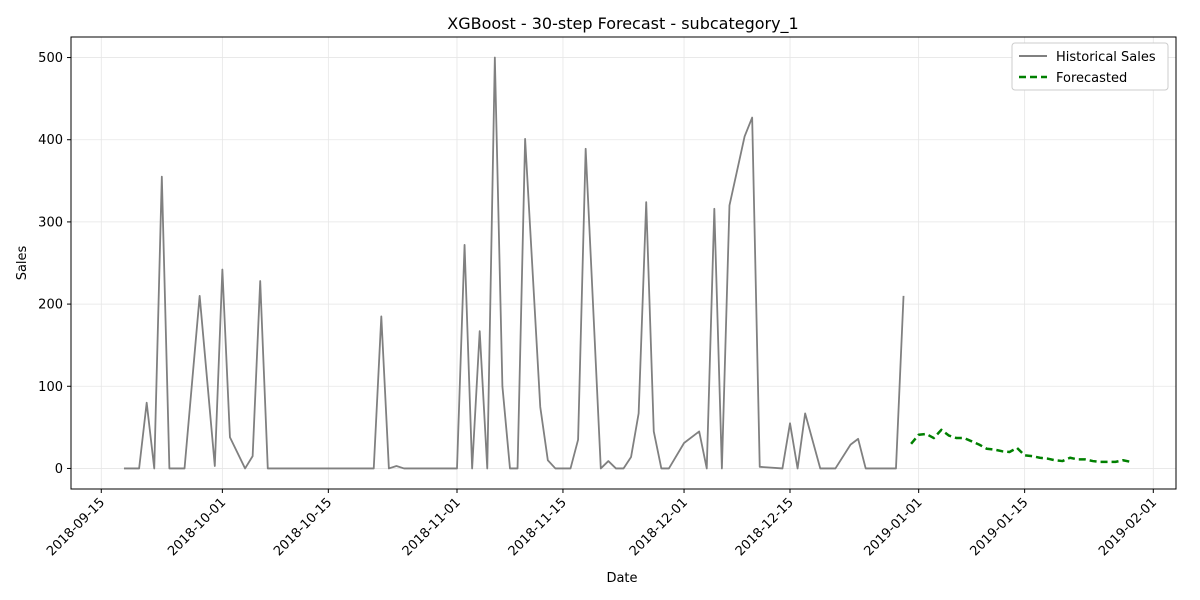 The height and width of the screenshot is (600, 1200). What do you see at coordinates (1106, 57) in the screenshot?
I see `legend-historical-label: Historical Sales` at bounding box center [1106, 57].